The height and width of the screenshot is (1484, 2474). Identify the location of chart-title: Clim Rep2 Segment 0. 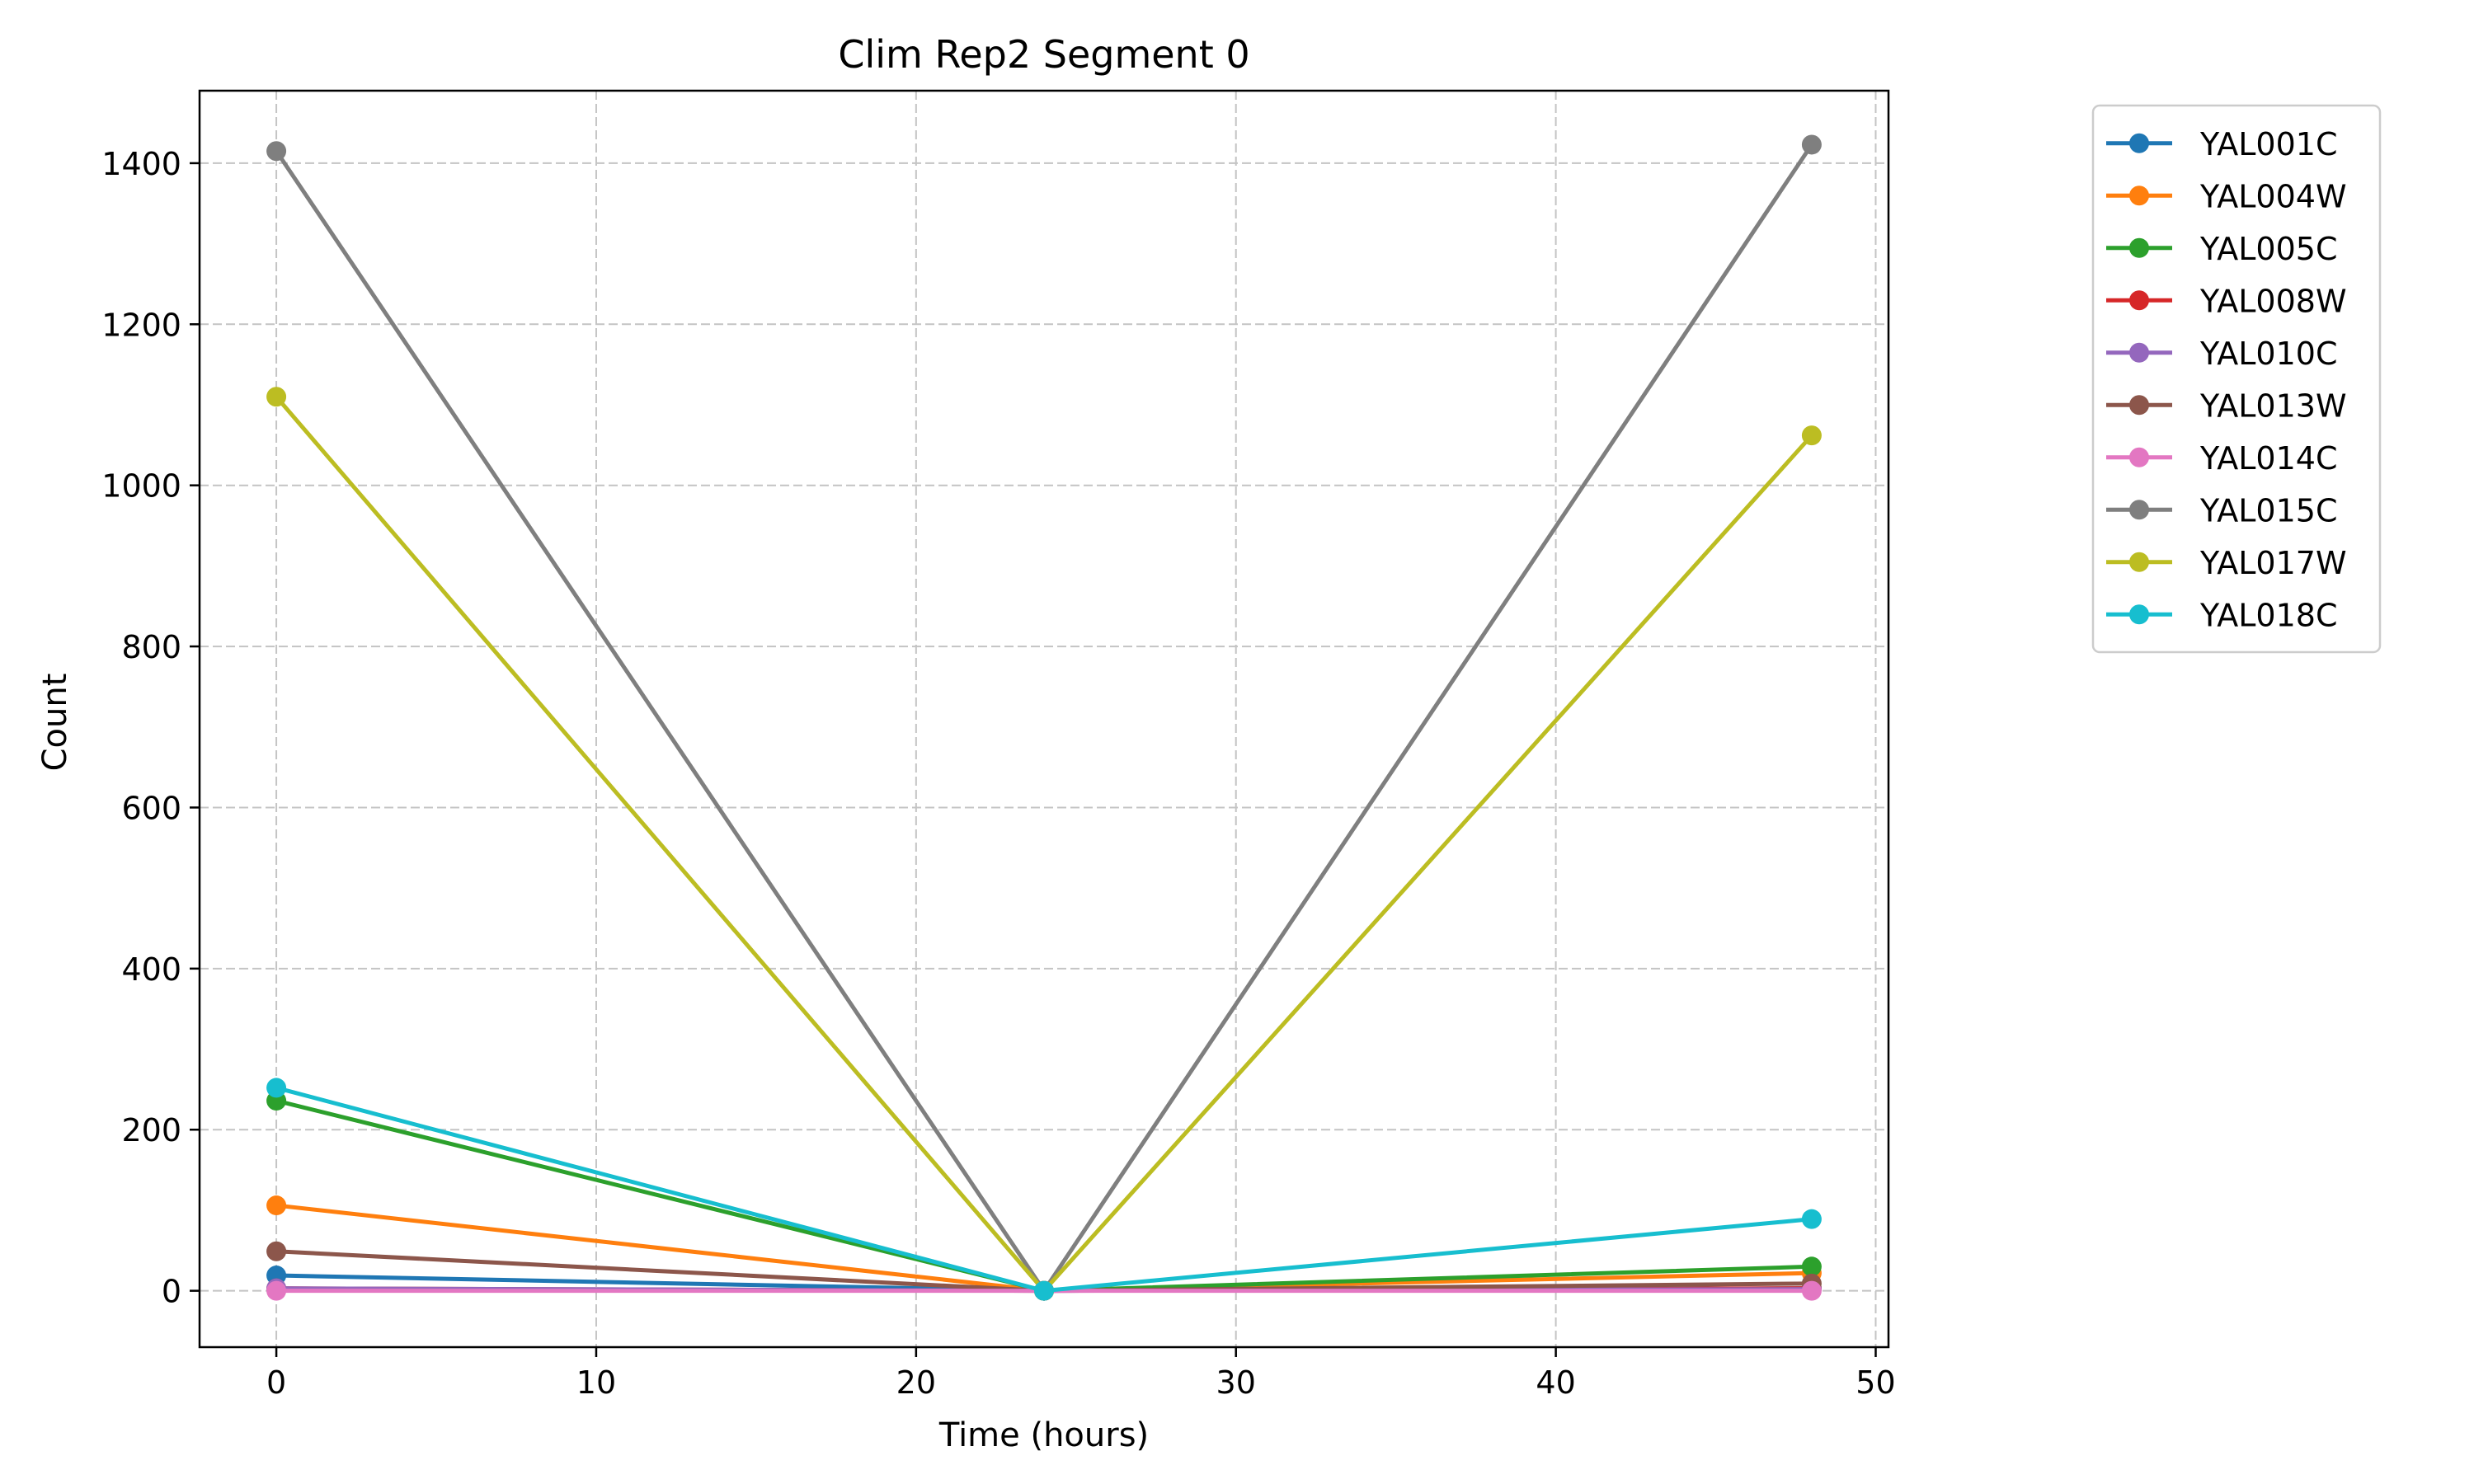
(1043, 54).